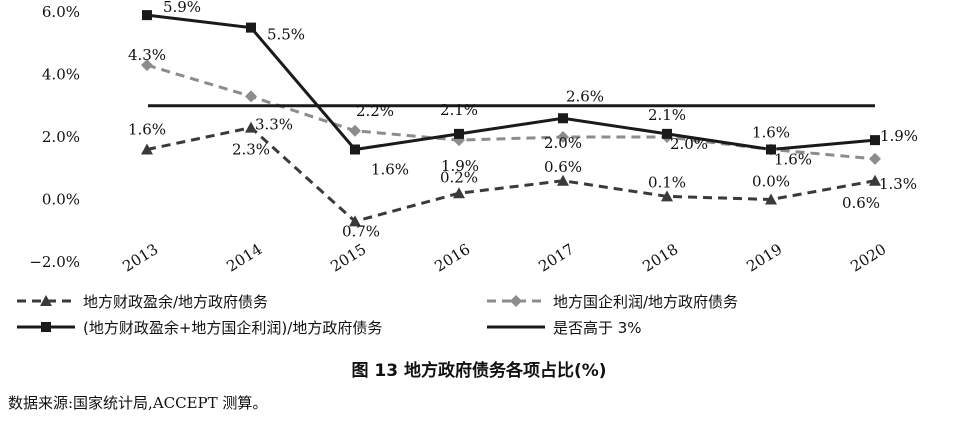 This screenshot has height=422, width=958. What do you see at coordinates (286, 35) in the screenshot?
I see `data-label-combined: 5.5%` at bounding box center [286, 35].